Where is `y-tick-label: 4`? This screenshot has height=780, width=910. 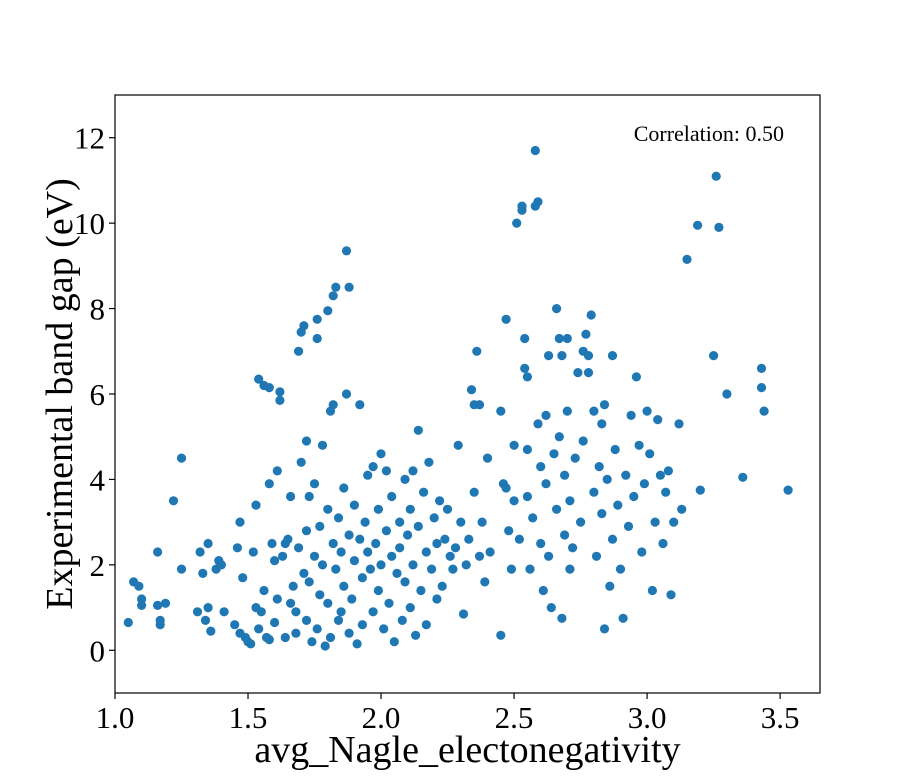
y-tick-label: 4 is located at coordinates (98, 479).